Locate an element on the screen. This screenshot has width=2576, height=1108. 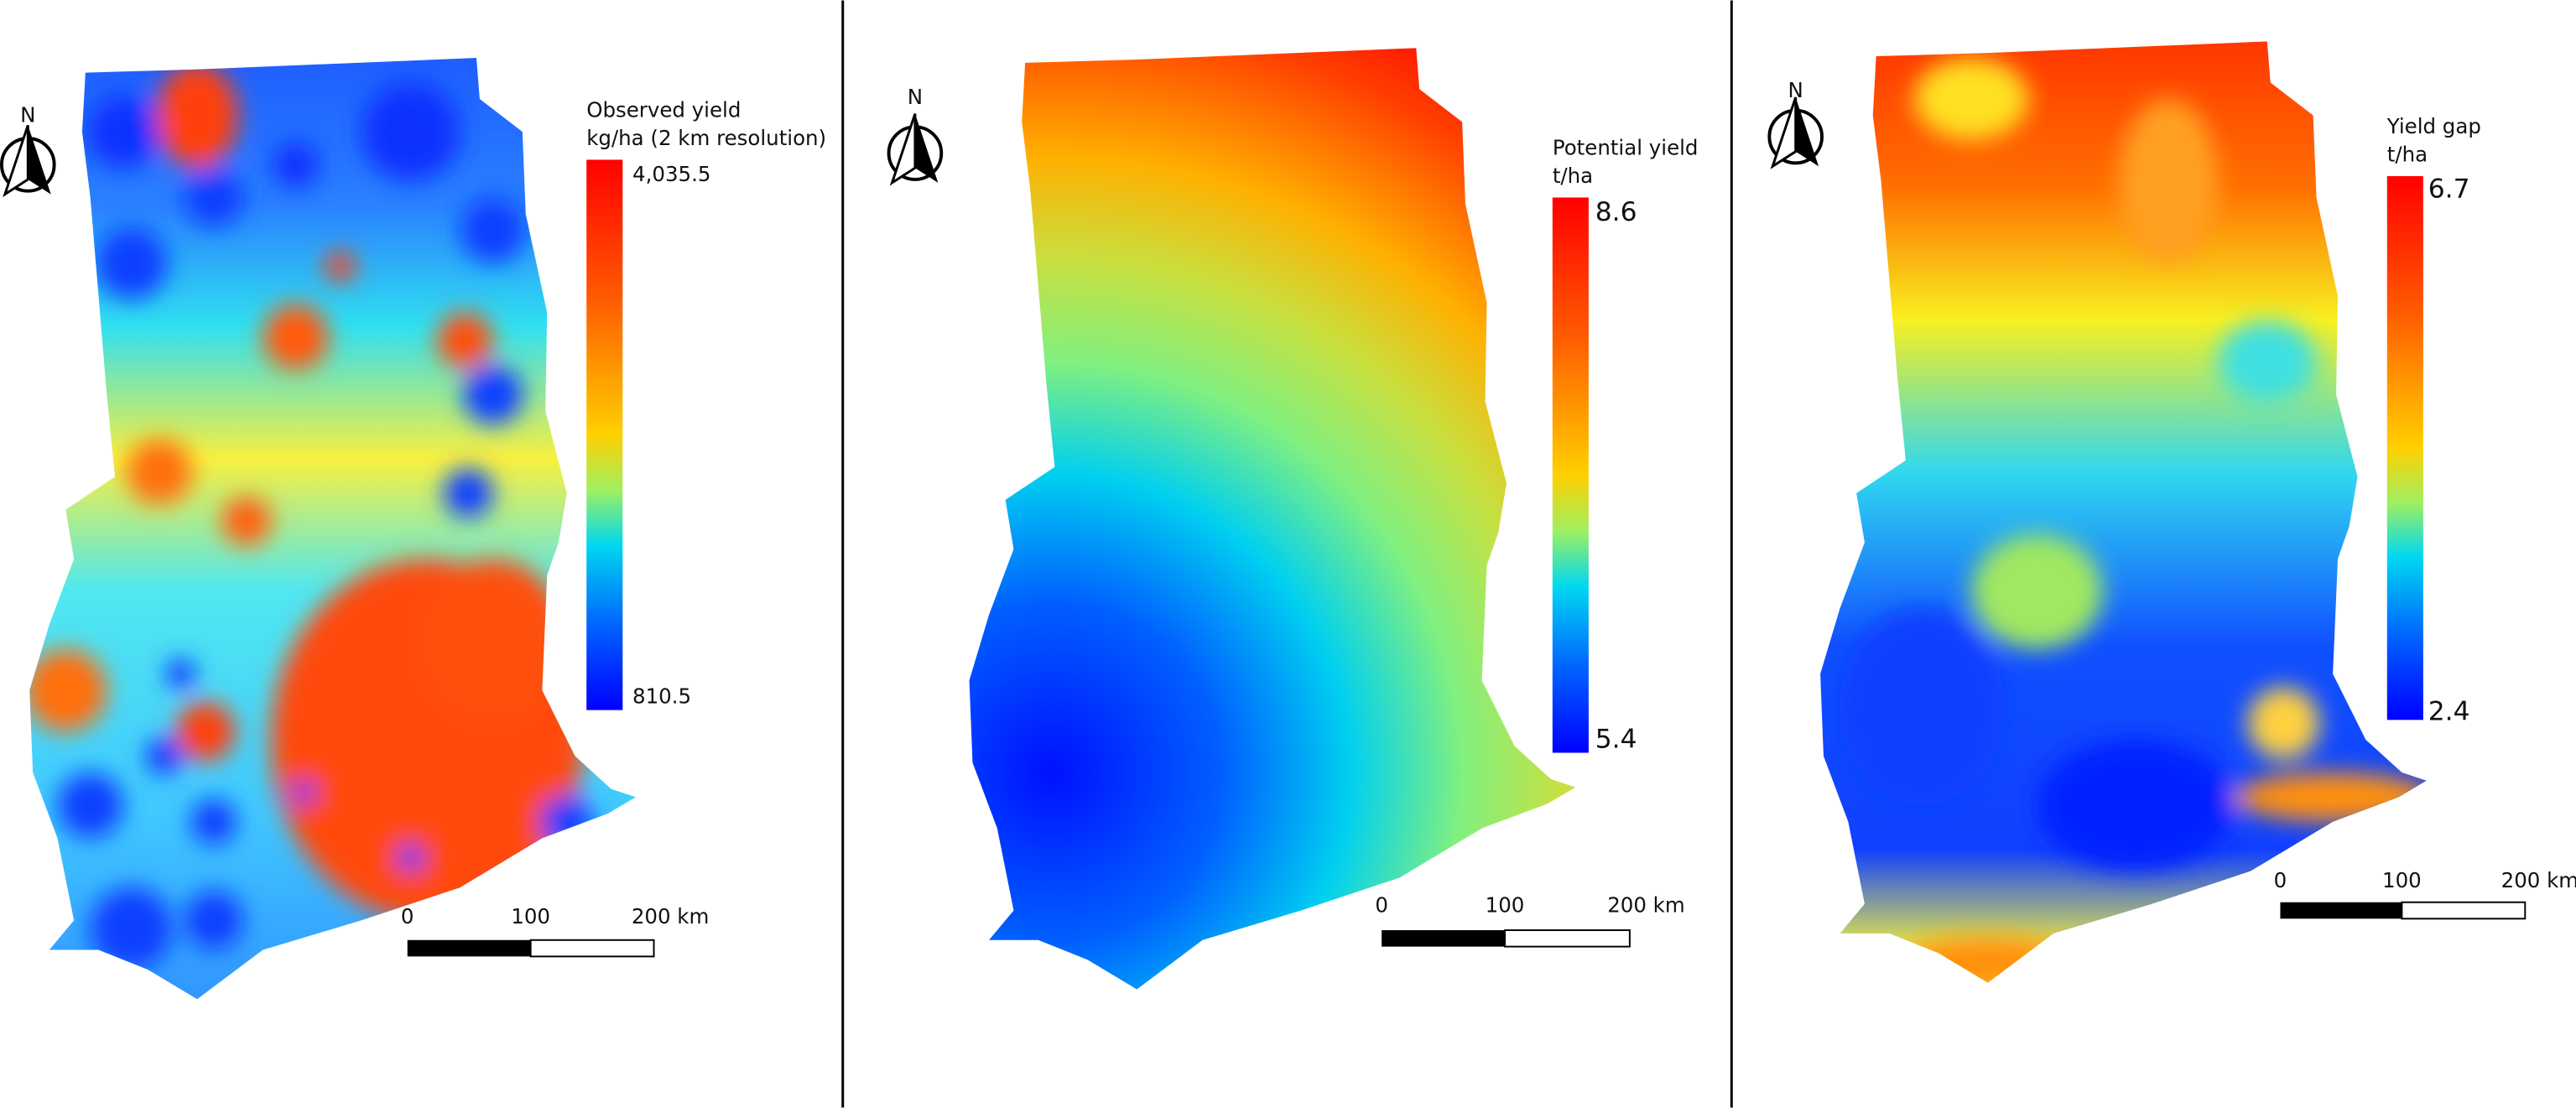
legend-title: kg/ha (2 km resolution) is located at coordinates (706, 138).